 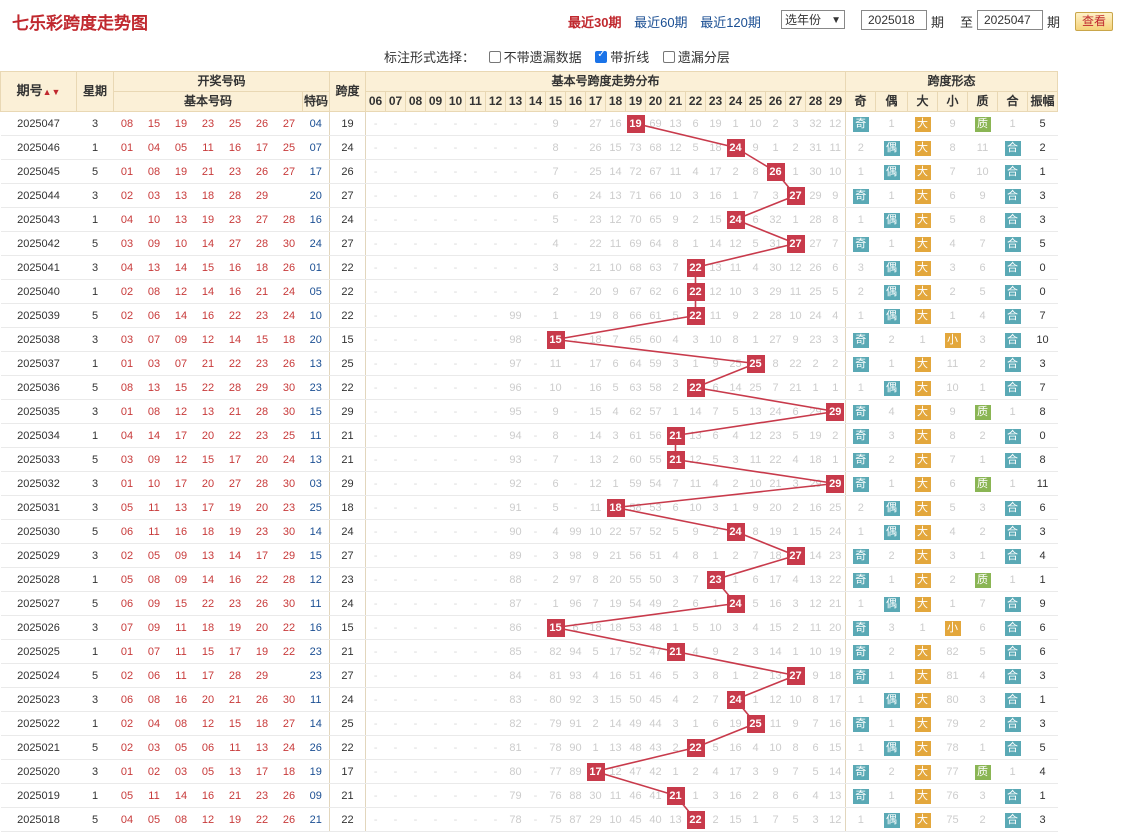 What do you see at coordinates (715, 387) in the screenshot?
I see `dist-cell: 6` at bounding box center [715, 387].